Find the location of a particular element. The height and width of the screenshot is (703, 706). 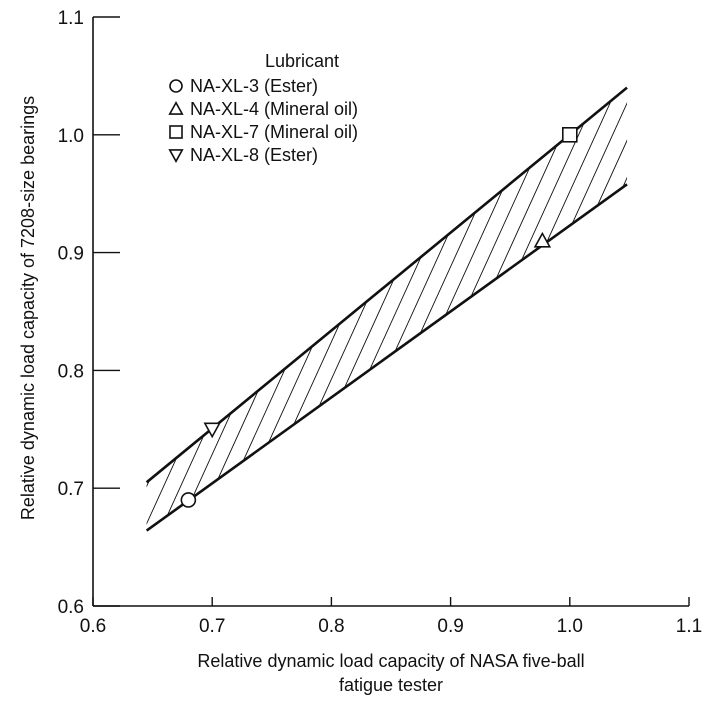

data-point-square is located at coordinates (569, 135).